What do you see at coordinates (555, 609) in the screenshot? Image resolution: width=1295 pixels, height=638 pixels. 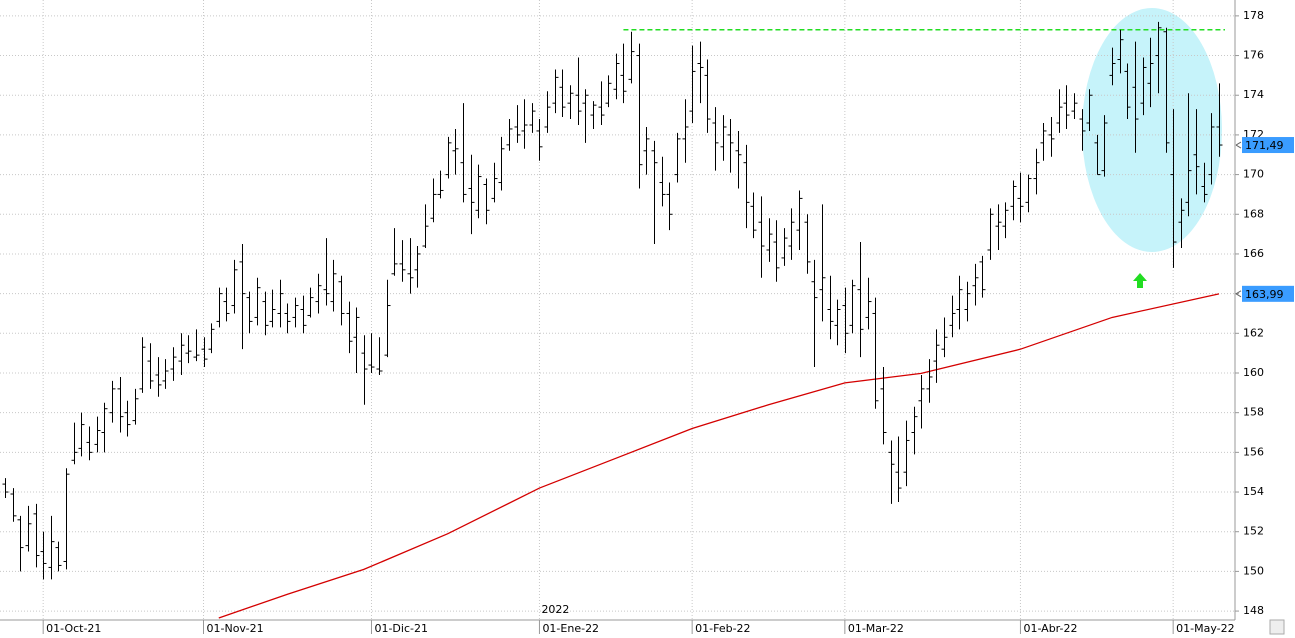 I see `year-label: 2022` at bounding box center [555, 609].